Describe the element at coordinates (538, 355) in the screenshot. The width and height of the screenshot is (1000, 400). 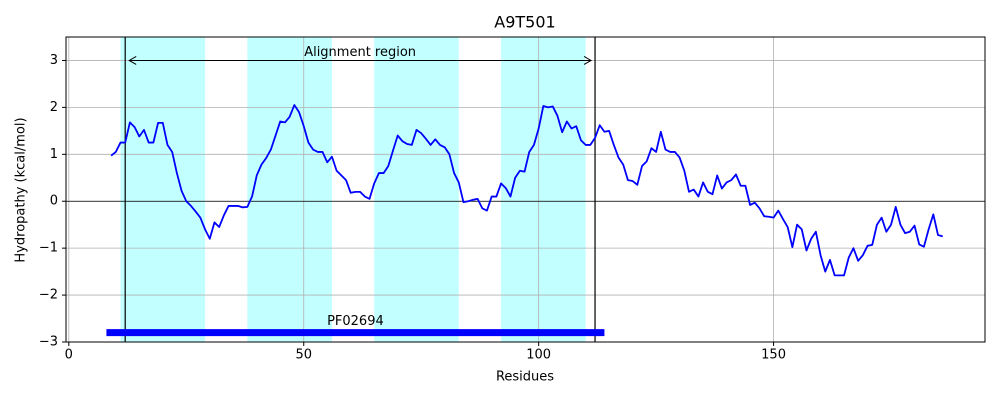
I see `x-tick-label: 100` at that location.